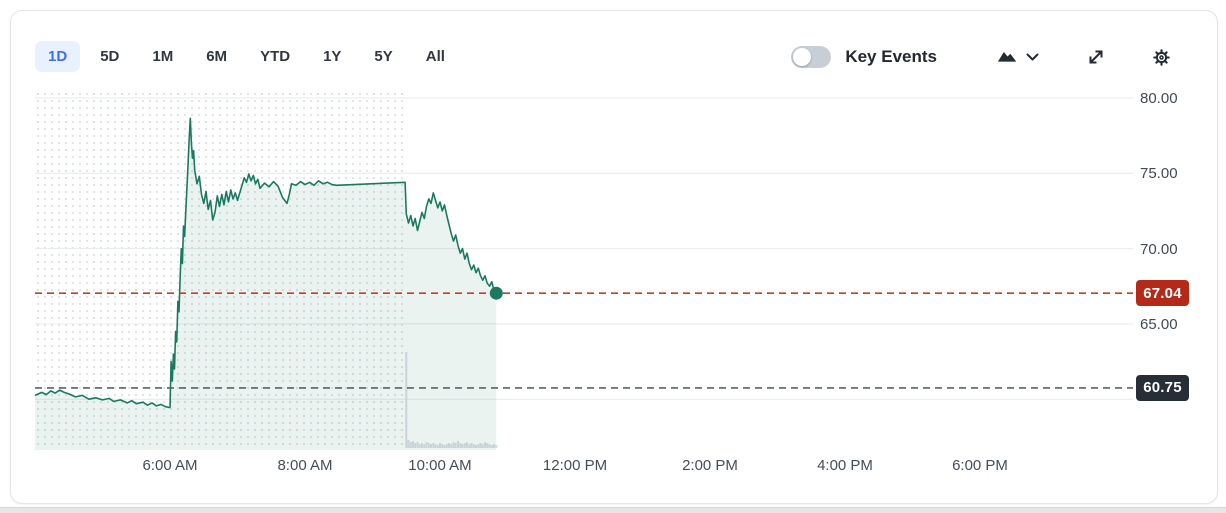 This screenshot has height=513, width=1226. What do you see at coordinates (1032, 57) in the screenshot?
I see `chevron-down-icon` at bounding box center [1032, 57].